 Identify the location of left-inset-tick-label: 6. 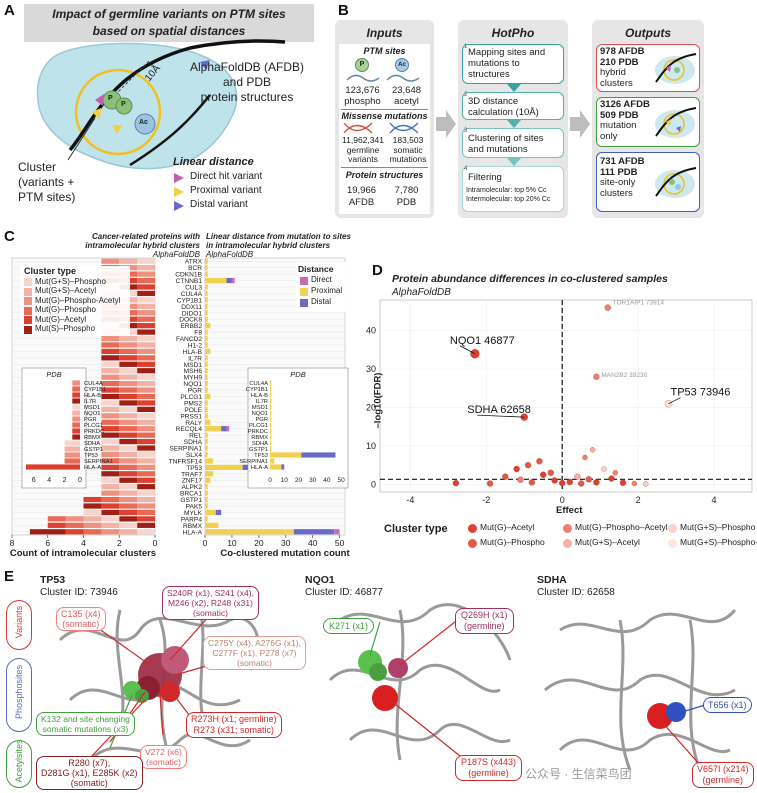
(34, 480).